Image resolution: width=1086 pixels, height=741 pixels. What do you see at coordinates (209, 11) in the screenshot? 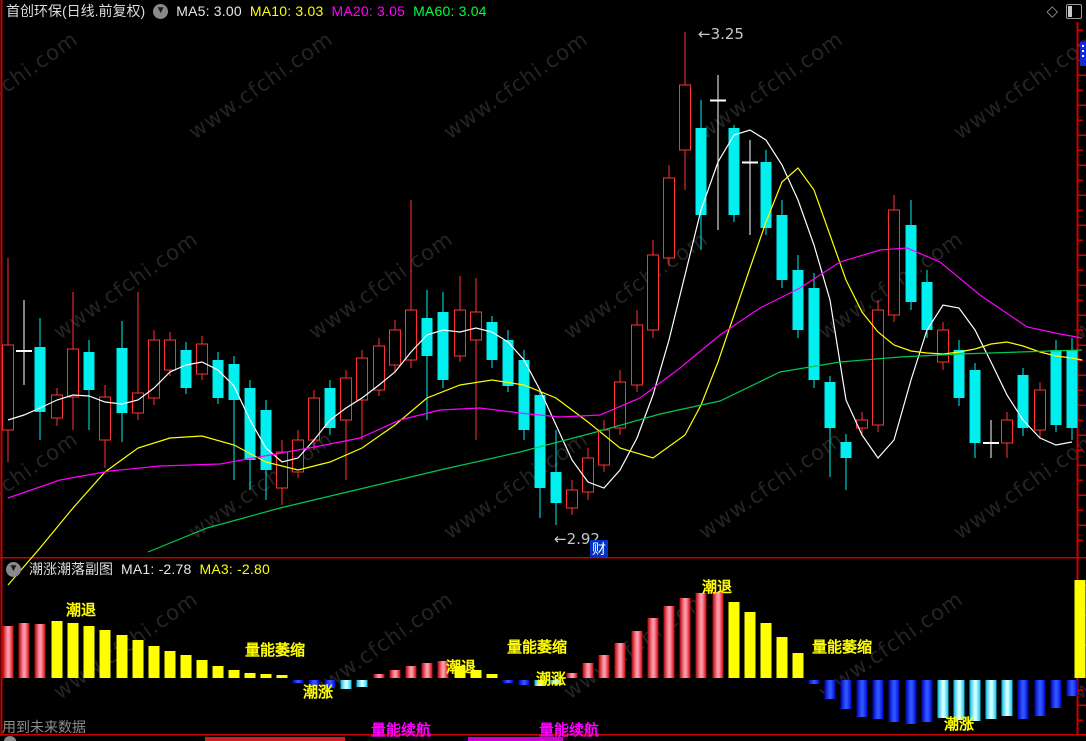
I see `ma5-value: MA5: 3.00` at bounding box center [209, 11].